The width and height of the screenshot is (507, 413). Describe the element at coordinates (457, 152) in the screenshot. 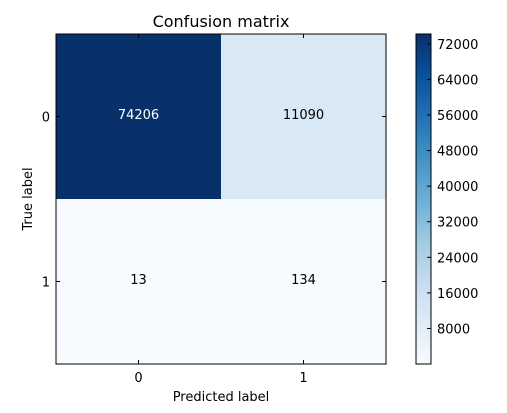

I see `colorbar-tick-label: 48000` at that location.